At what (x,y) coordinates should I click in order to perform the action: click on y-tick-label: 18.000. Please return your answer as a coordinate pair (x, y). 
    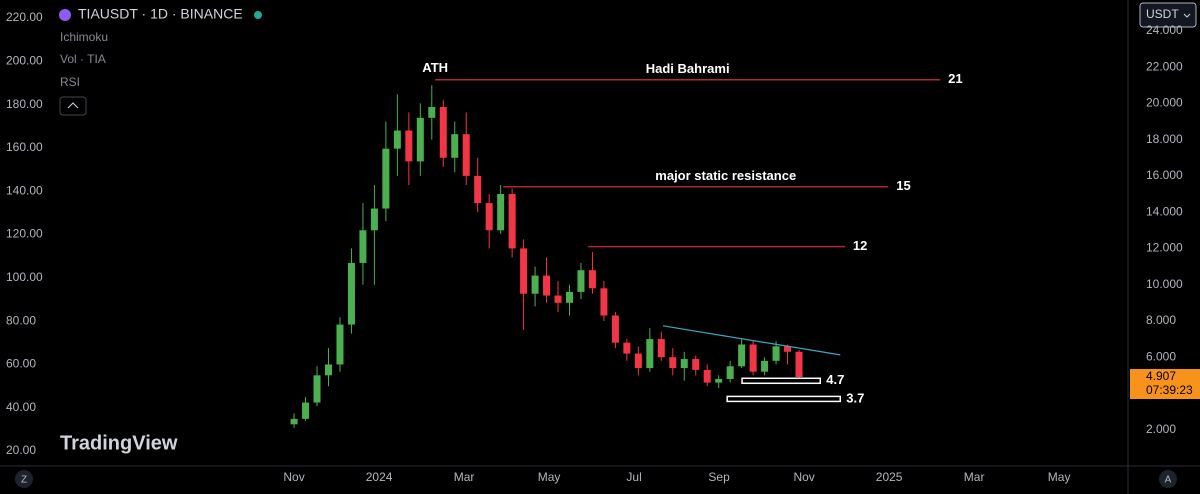
    Looking at the image, I should click on (1164, 139).